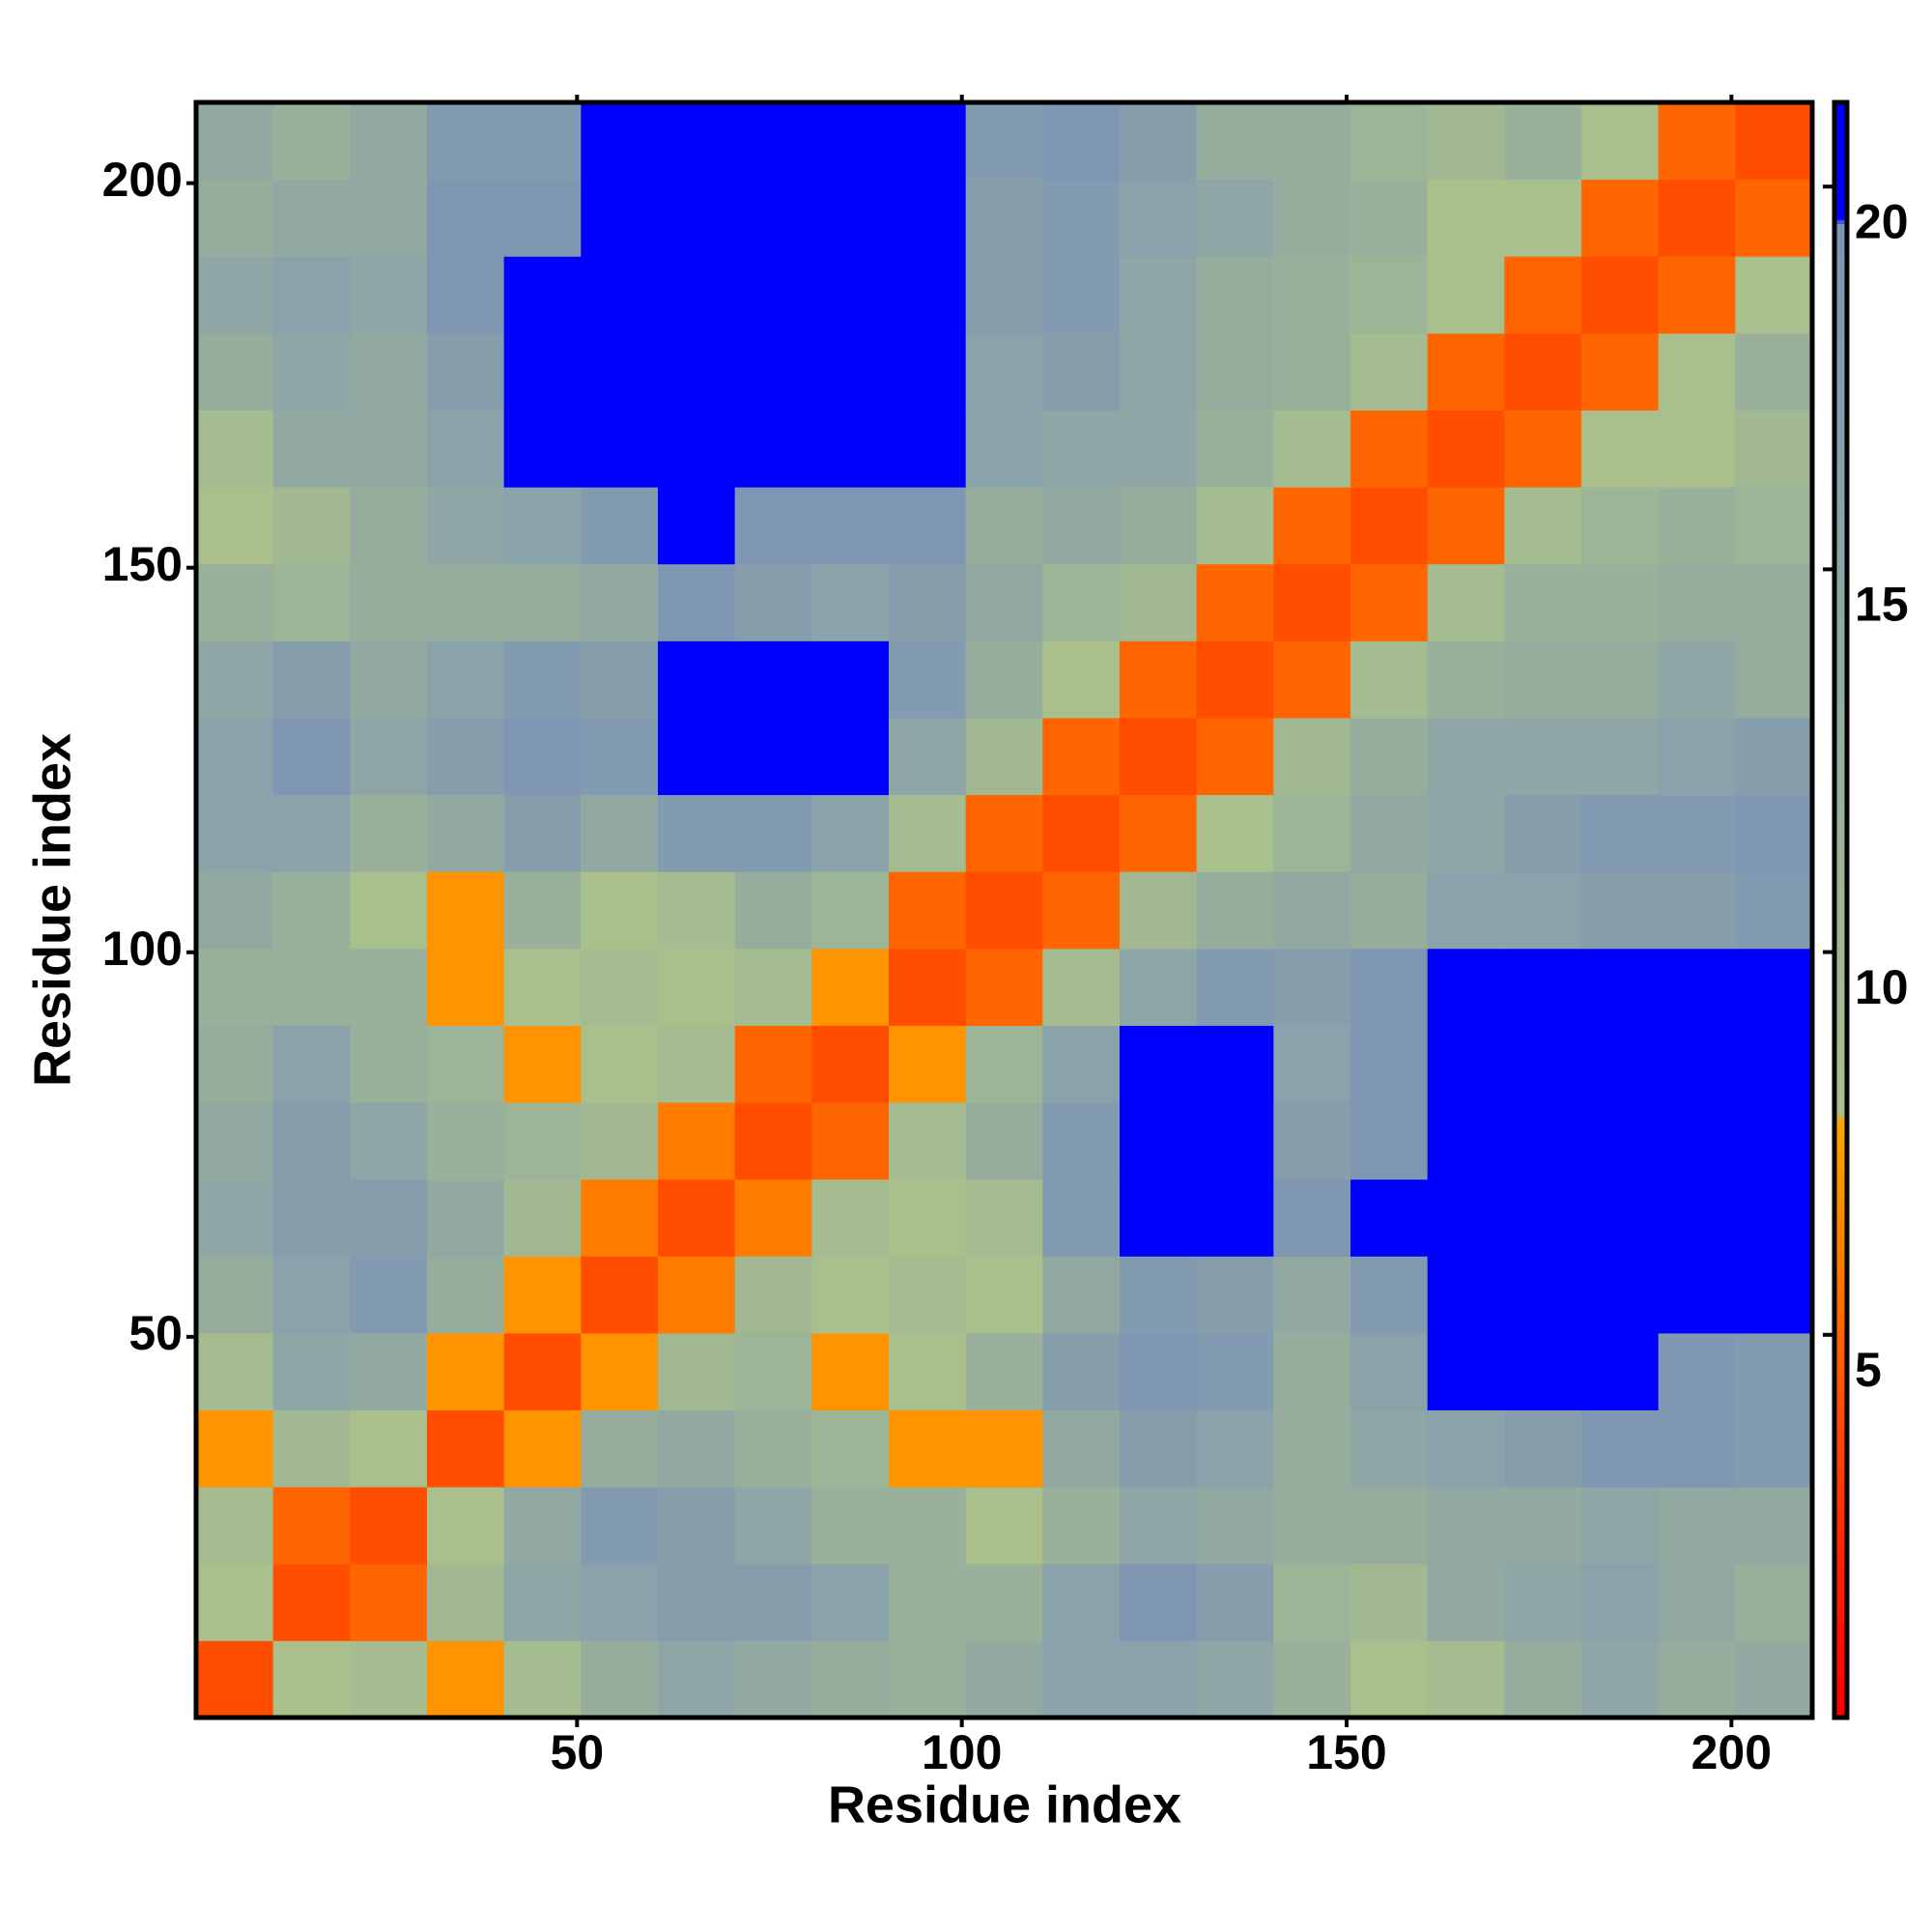  What do you see at coordinates (1882, 221) in the screenshot?
I see `colorbar-tick-label: 20` at bounding box center [1882, 221].